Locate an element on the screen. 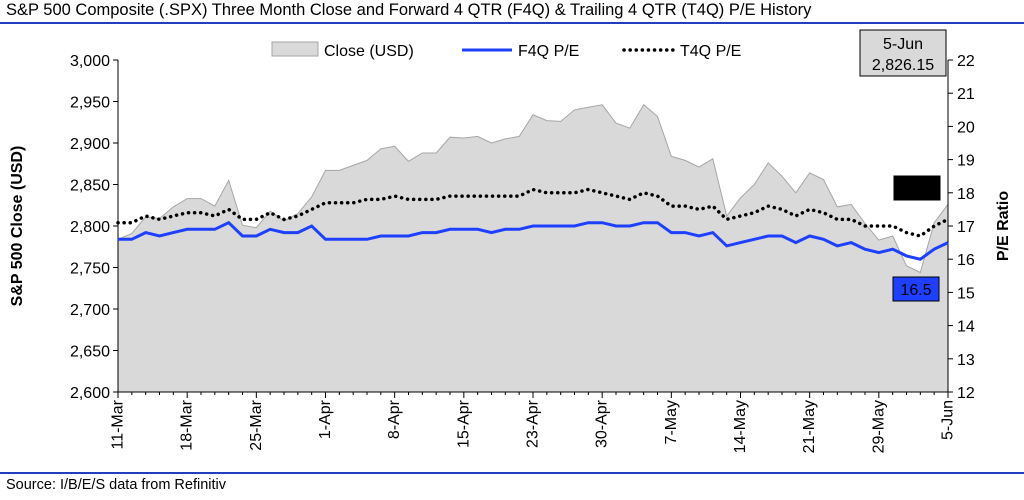  left-tick-label: 2,850 is located at coordinates (90, 186).